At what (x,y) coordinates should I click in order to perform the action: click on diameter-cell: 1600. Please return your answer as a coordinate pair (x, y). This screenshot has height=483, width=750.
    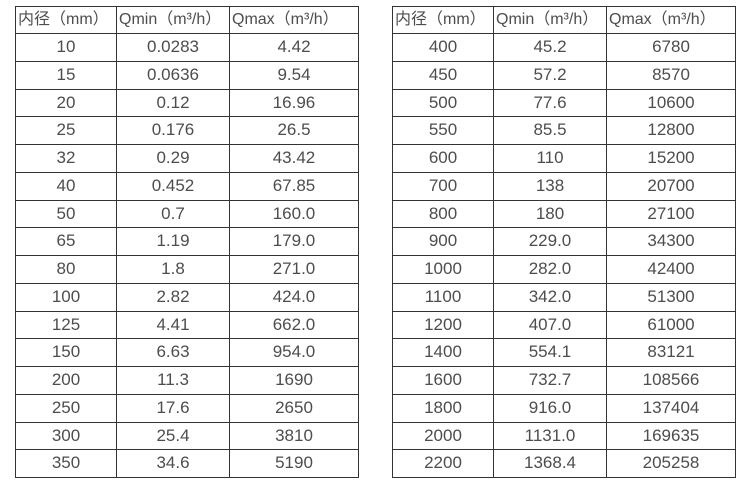
    Looking at the image, I should click on (443, 380).